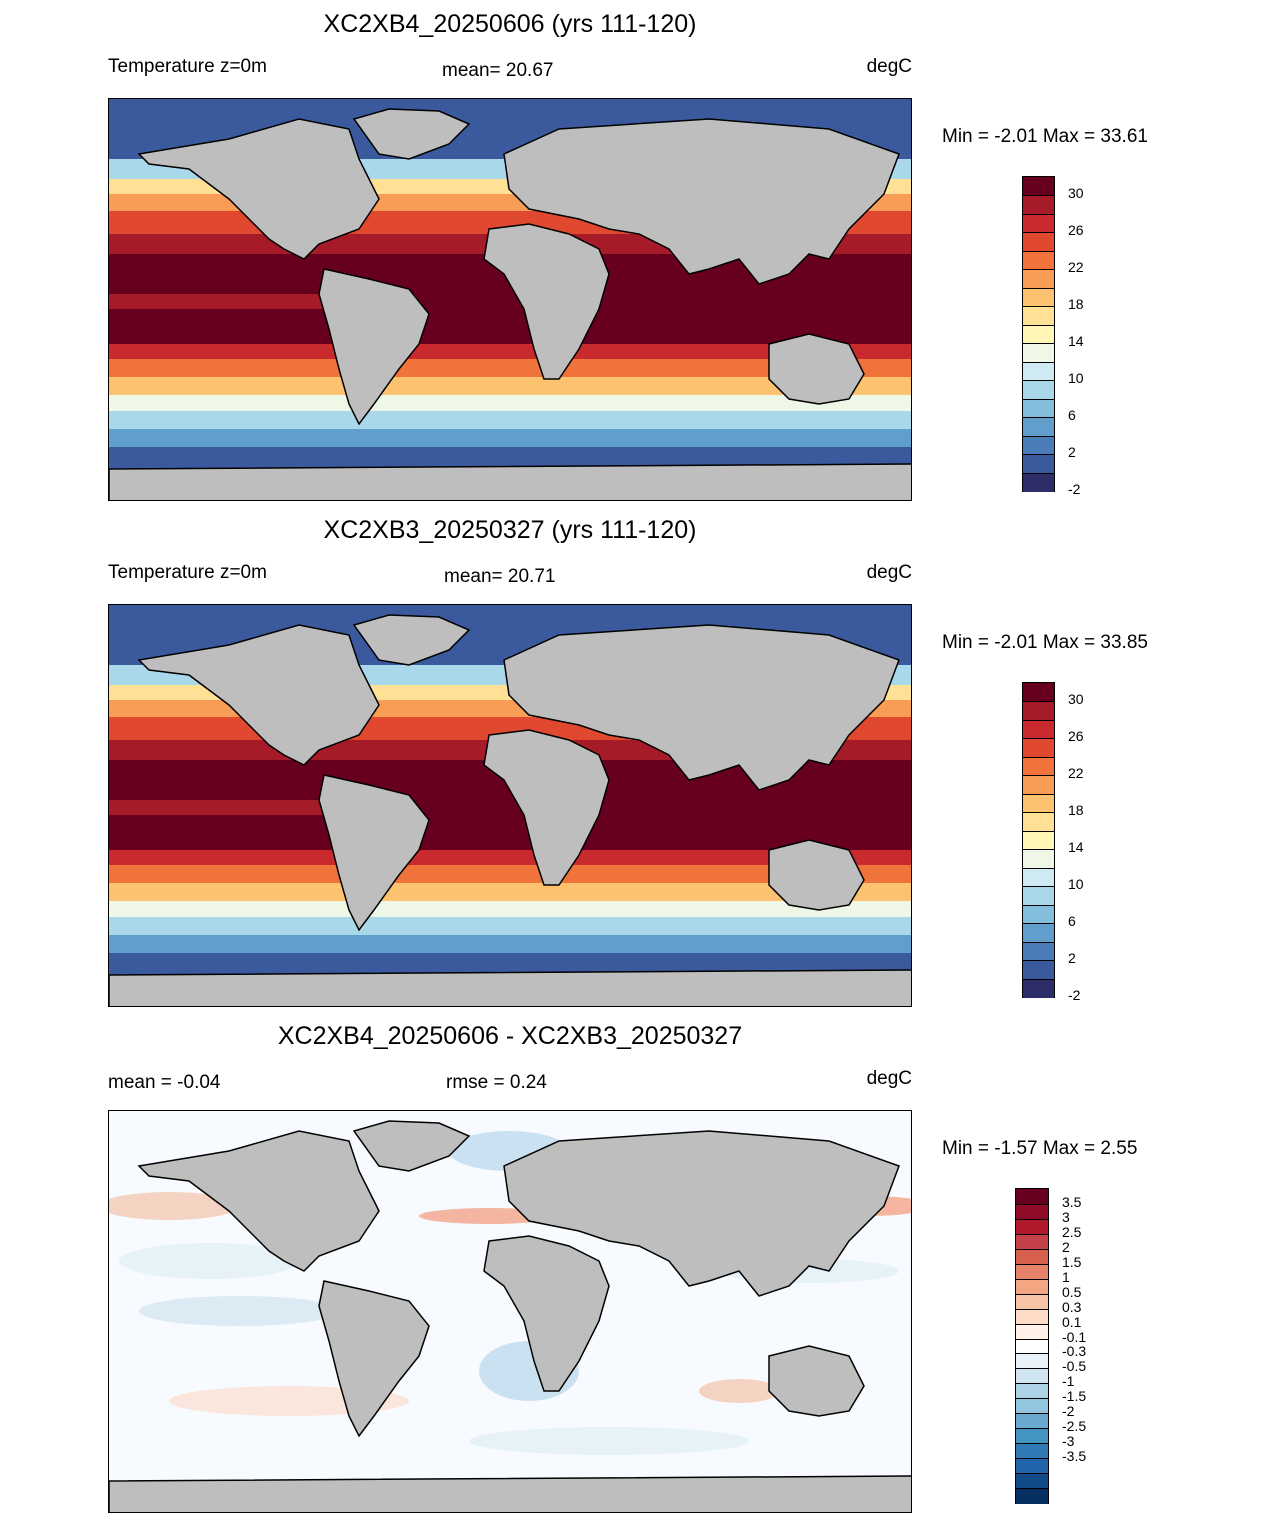  Describe the element at coordinates (1074, 1396) in the screenshot. I see `colorbar-tick-label: -1.5` at that location.